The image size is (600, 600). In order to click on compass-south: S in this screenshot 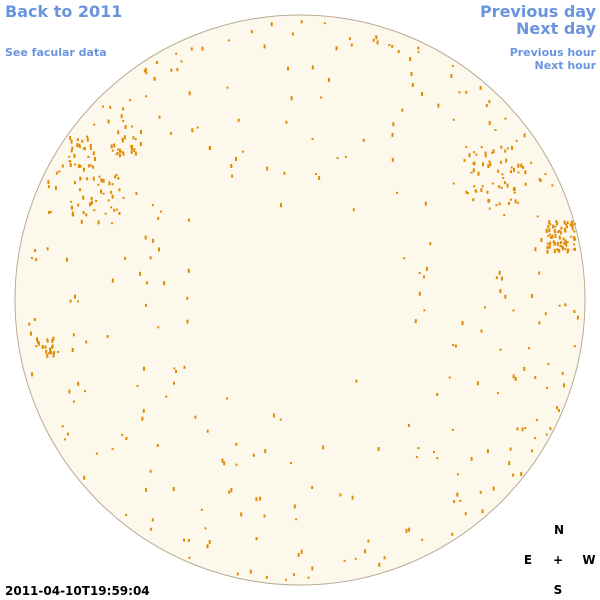, I will do `click(558, 590)`.